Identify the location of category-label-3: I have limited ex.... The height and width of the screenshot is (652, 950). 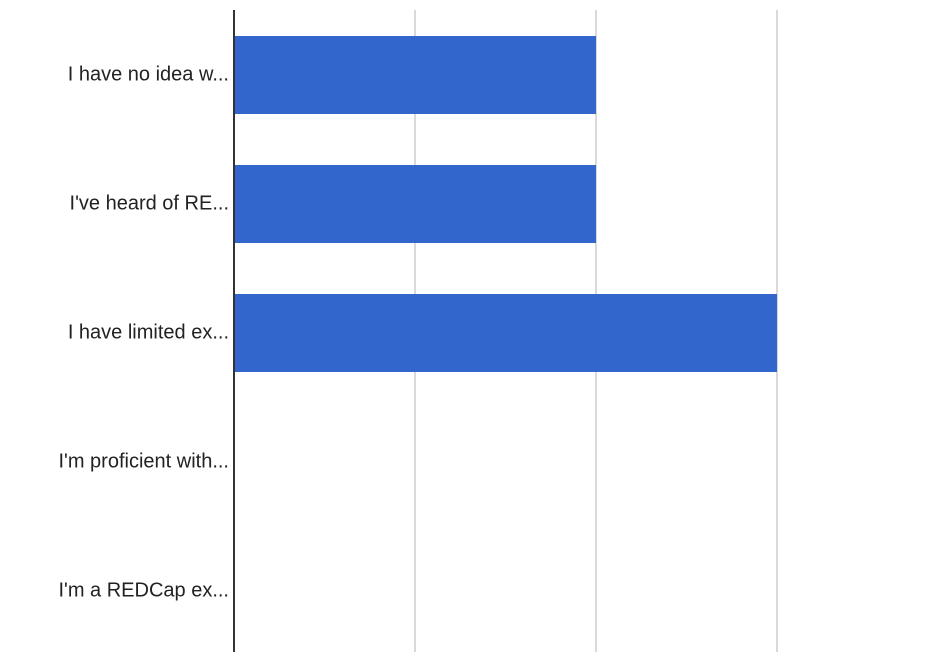
(148, 332).